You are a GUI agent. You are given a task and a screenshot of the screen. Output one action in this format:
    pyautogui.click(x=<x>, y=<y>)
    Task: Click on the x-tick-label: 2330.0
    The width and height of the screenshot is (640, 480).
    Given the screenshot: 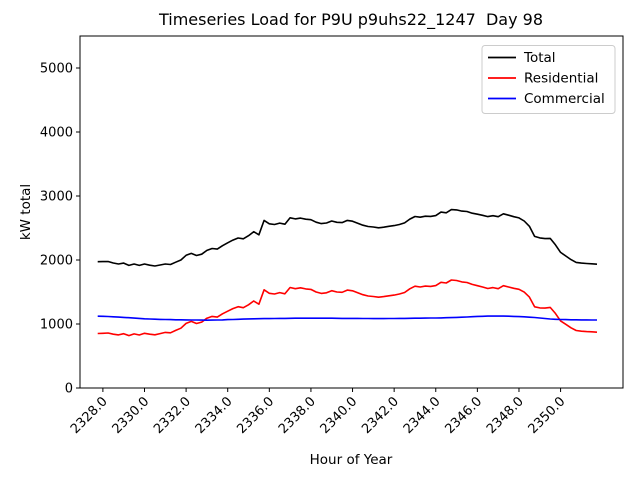 What is the action you would take?
    pyautogui.click(x=131, y=415)
    